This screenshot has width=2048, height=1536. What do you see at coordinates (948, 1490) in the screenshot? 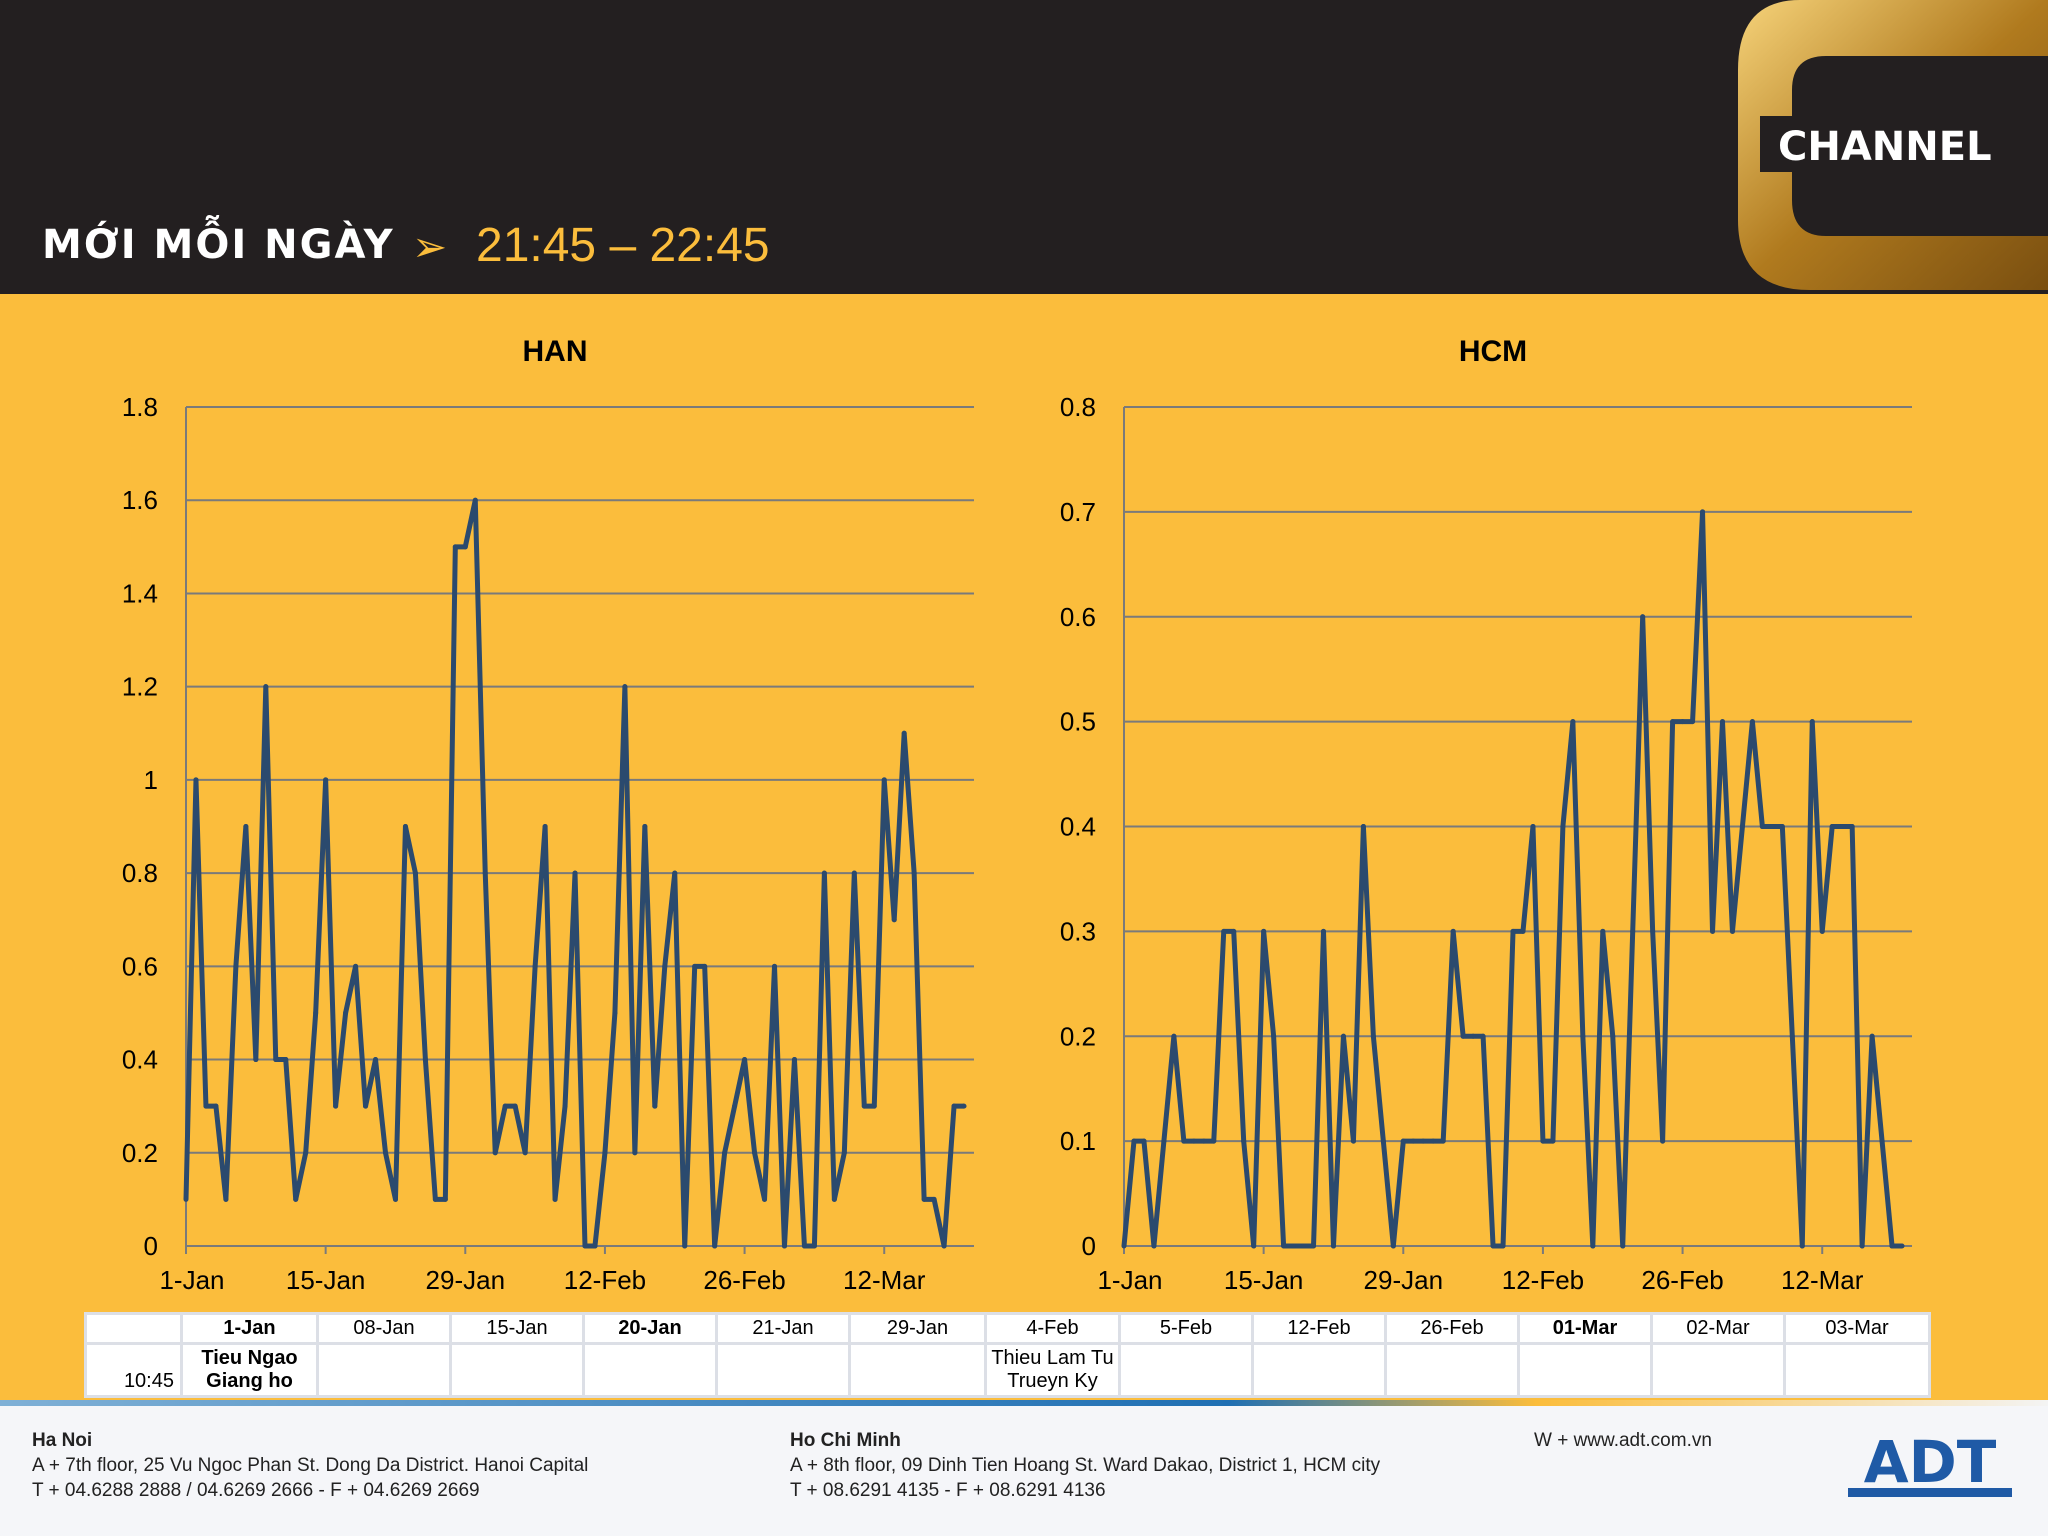
I see `phone-line: T + 08.6291 4135 - F + 08.6291 4136` at bounding box center [948, 1490].